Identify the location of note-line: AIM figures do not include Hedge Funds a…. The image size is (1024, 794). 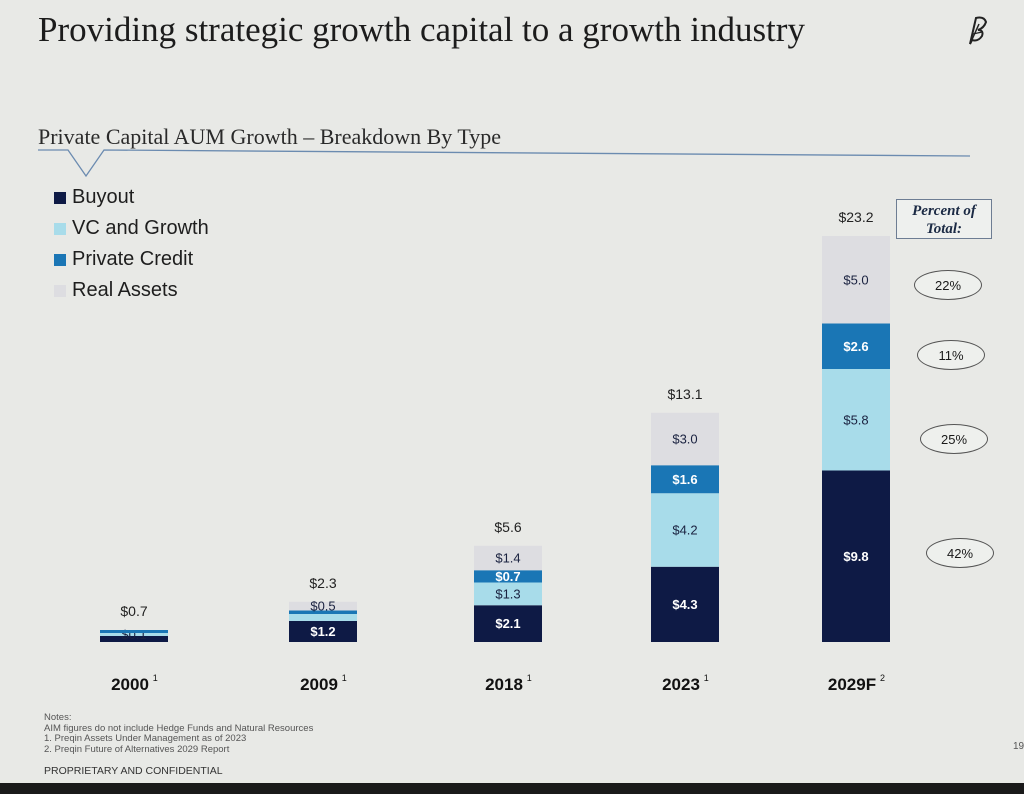
(179, 728).